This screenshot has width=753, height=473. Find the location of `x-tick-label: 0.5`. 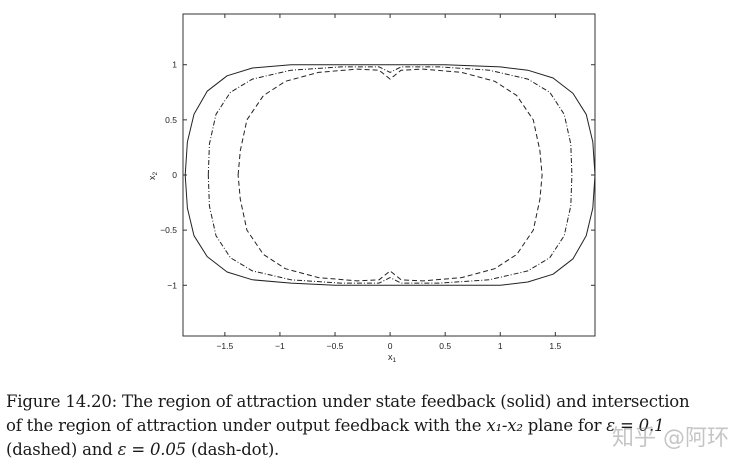

x-tick-label: 0.5 is located at coordinates (445, 346).